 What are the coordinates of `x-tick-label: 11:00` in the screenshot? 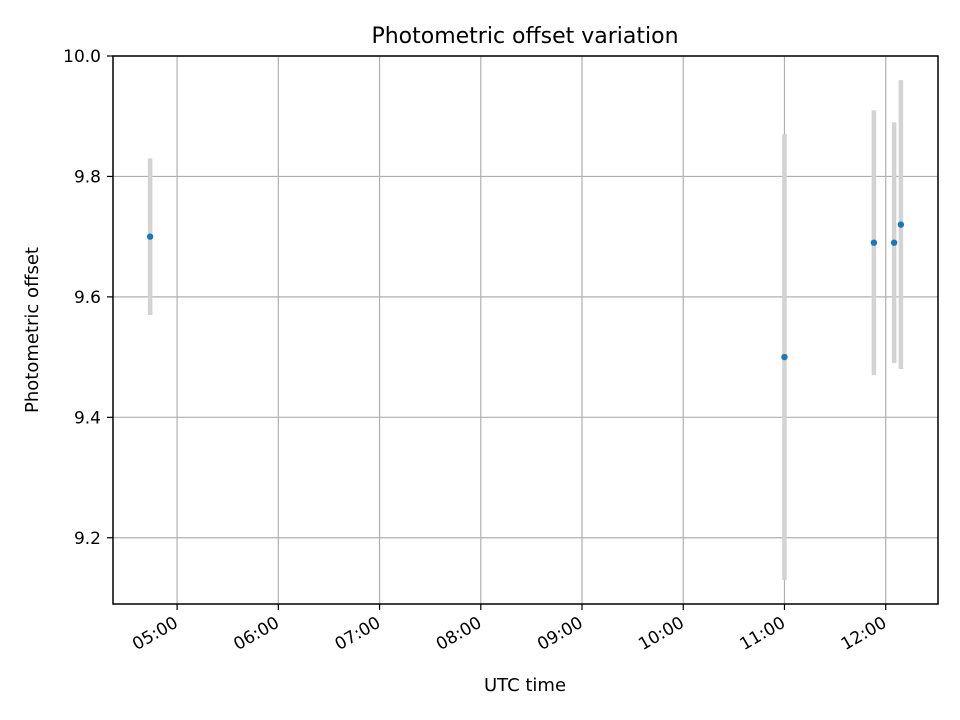 It's located at (763, 634).